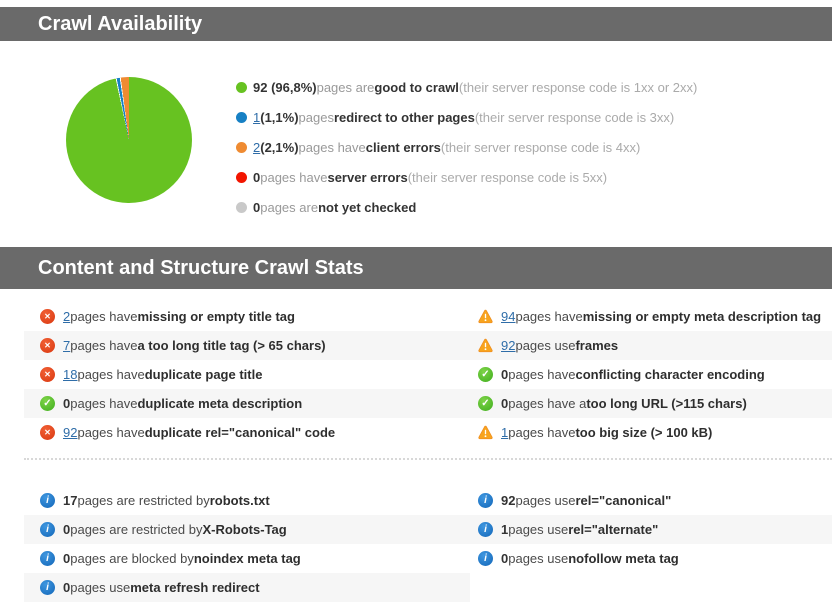  Describe the element at coordinates (505, 432) in the screenshot. I see `stat-count-link: 1` at that location.